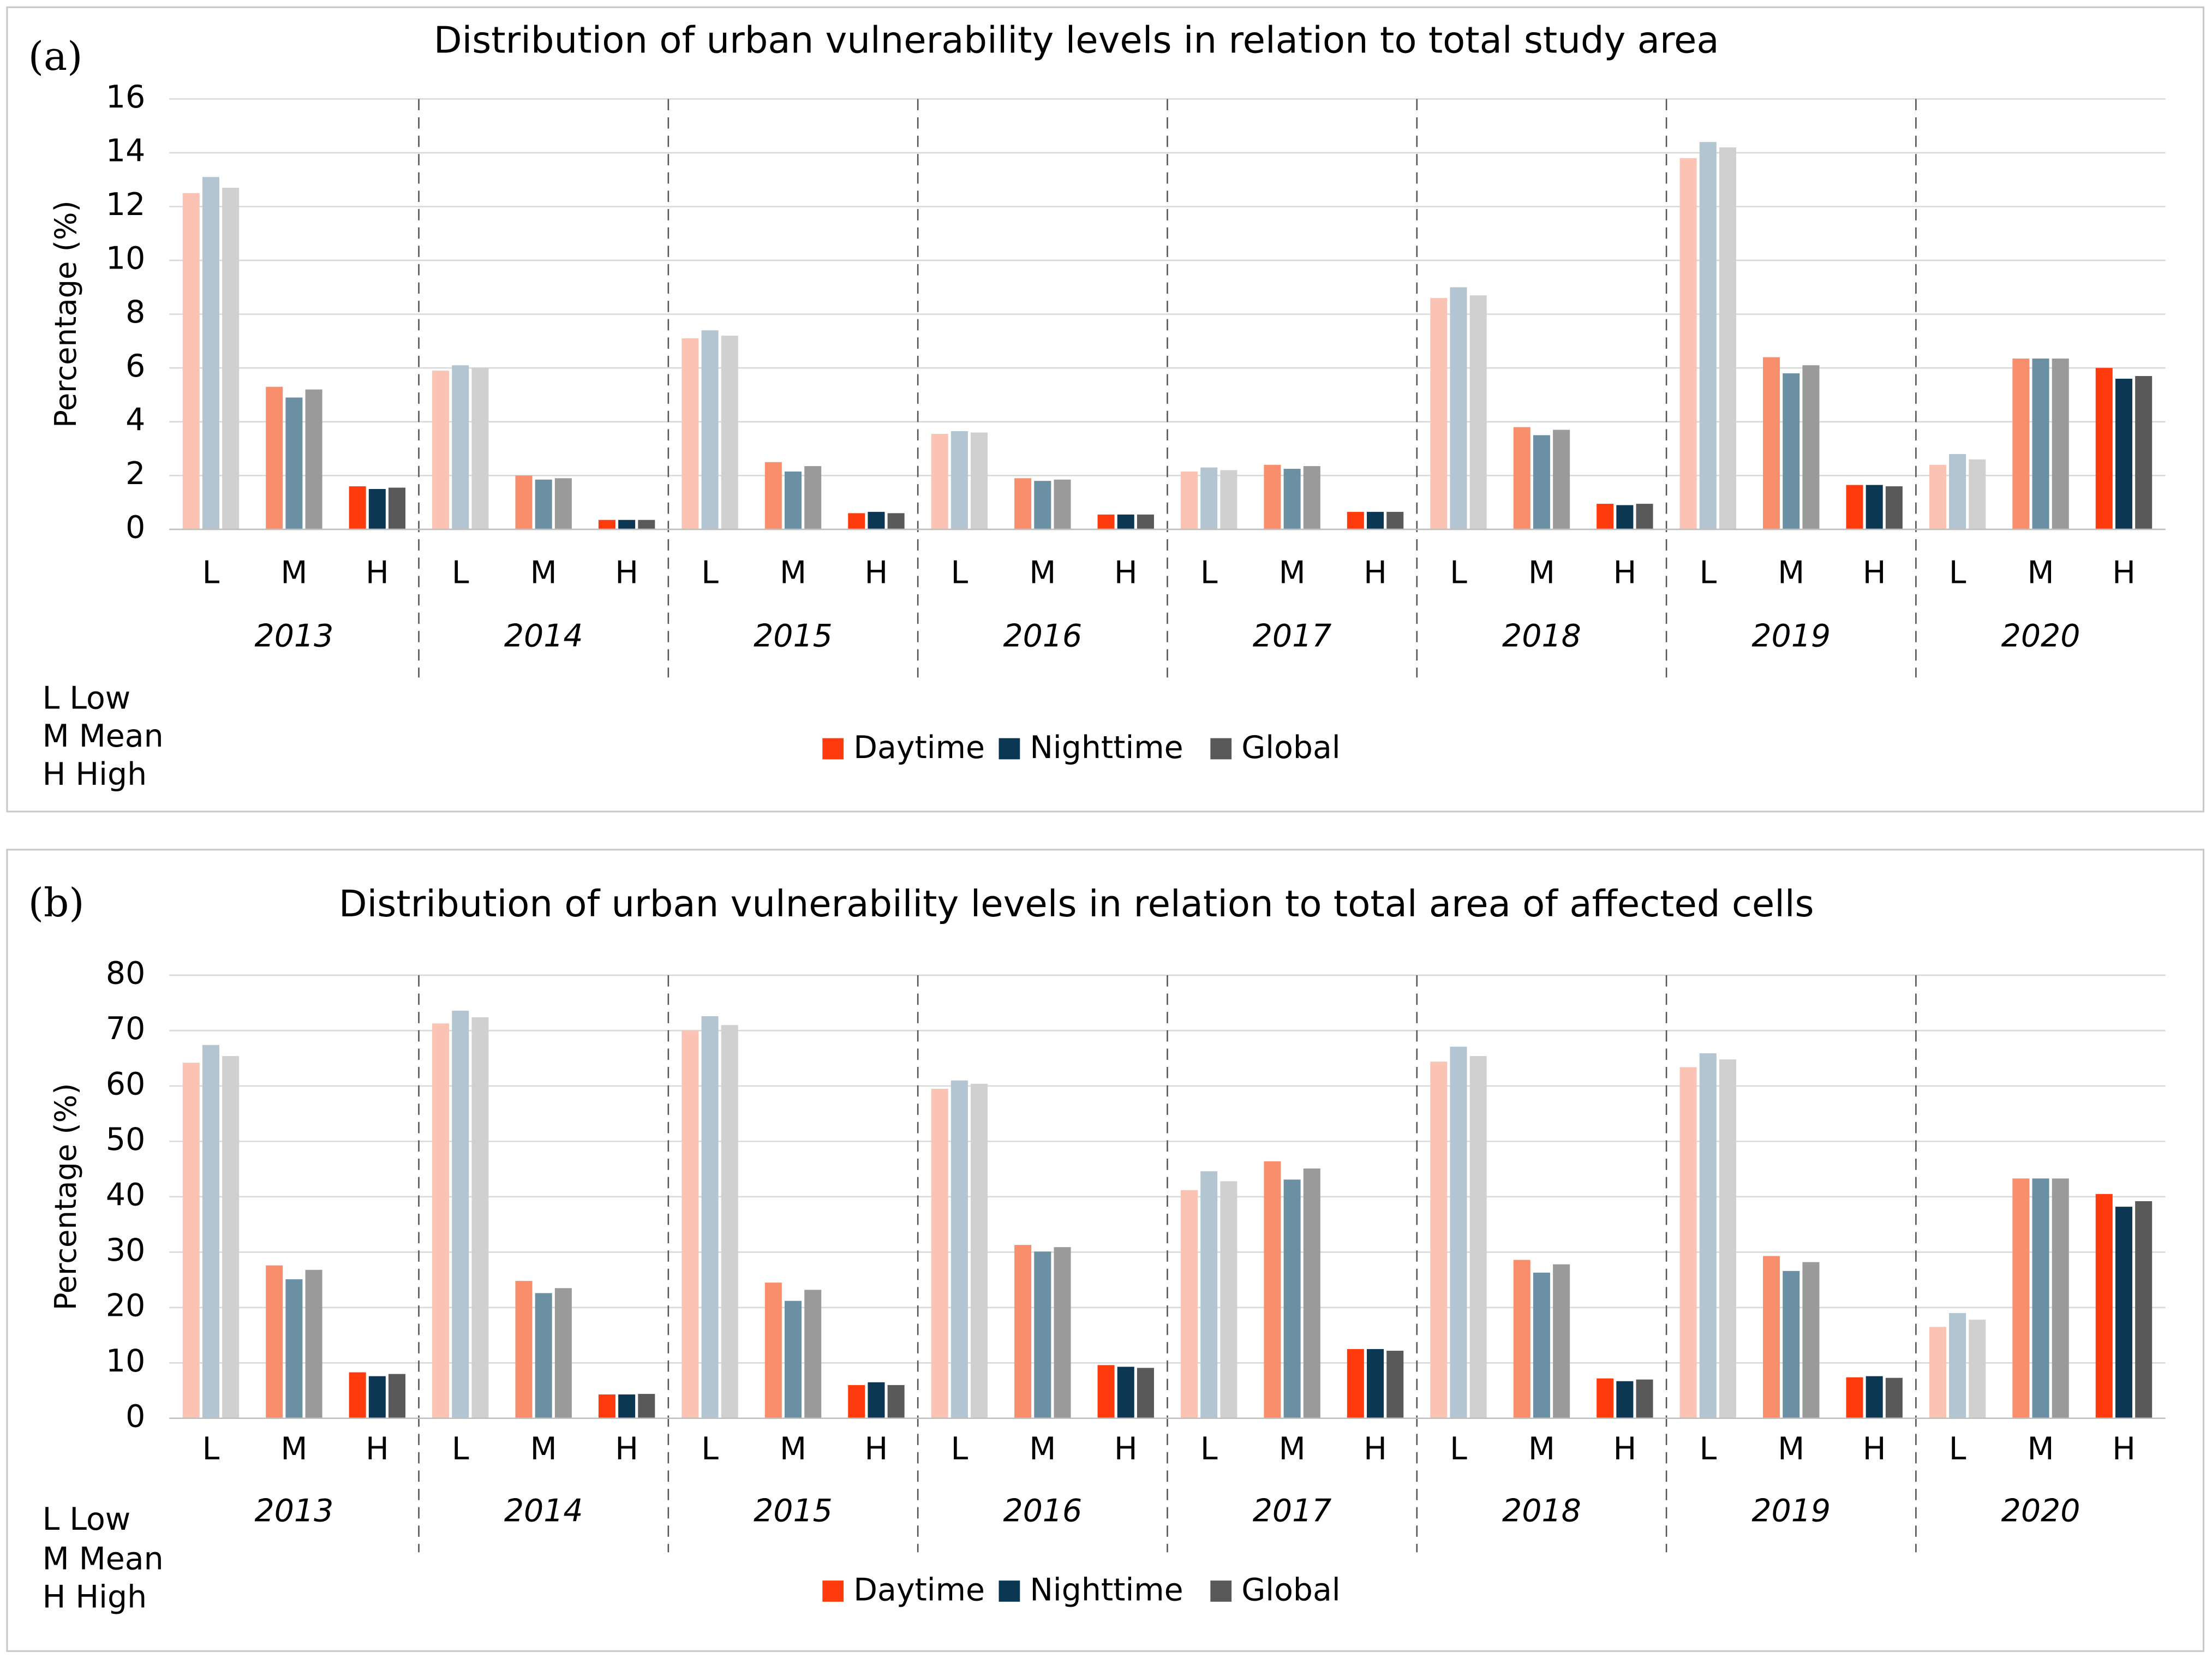 Image resolution: width=2212 pixels, height=1664 pixels. Describe the element at coordinates (56, 57) in the screenshot. I see `panel-label: (a)` at that location.